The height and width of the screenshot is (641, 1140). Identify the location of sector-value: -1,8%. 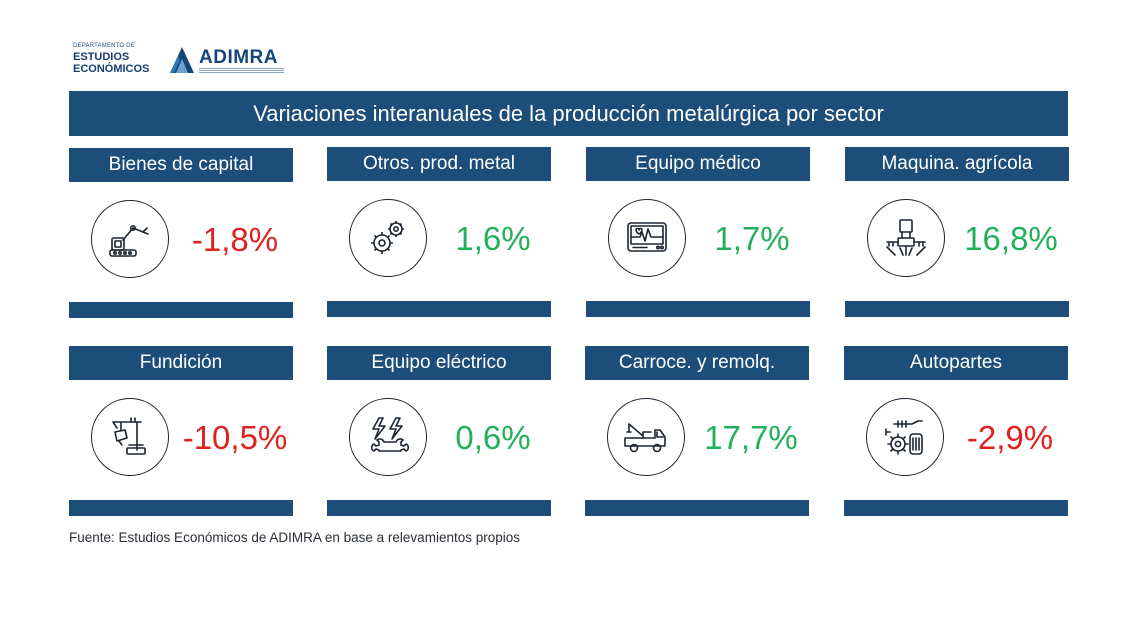
(235, 239).